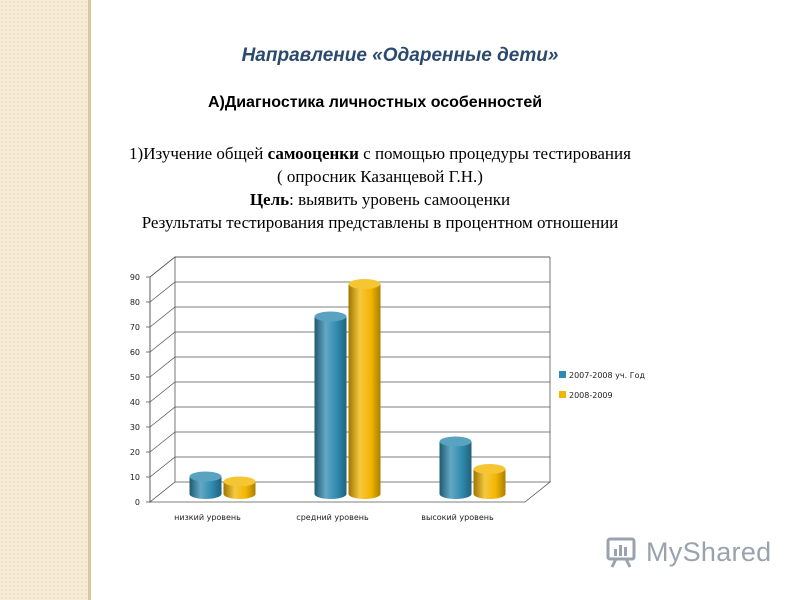  What do you see at coordinates (591, 395) in the screenshot?
I see `legend-label: 2008-2009` at bounding box center [591, 395].